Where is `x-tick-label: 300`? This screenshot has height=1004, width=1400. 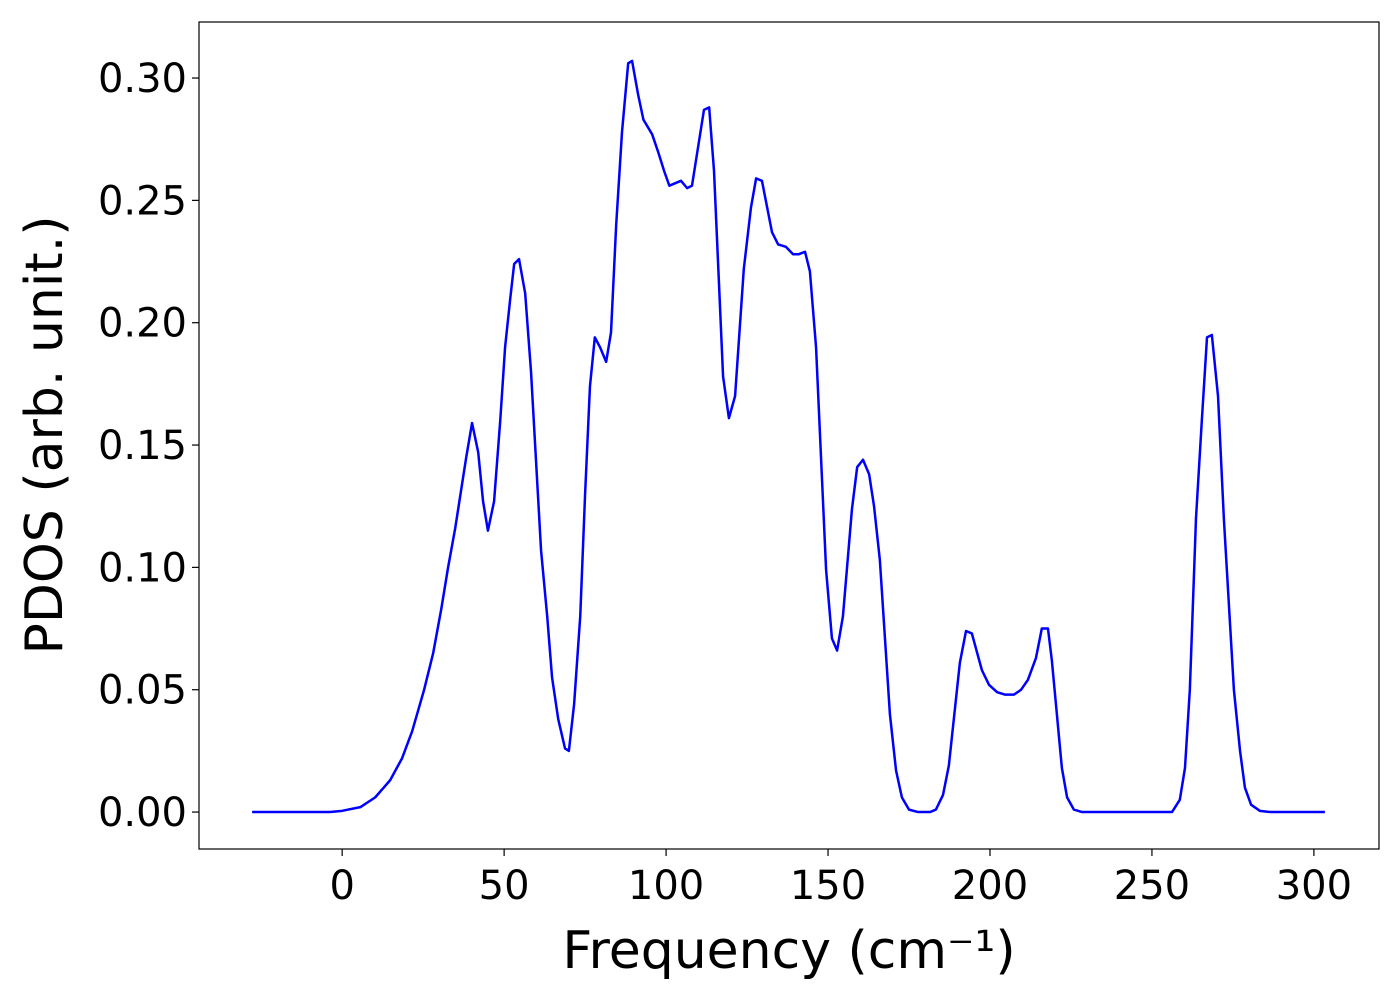 x-tick-label: 300 is located at coordinates (1314, 886).